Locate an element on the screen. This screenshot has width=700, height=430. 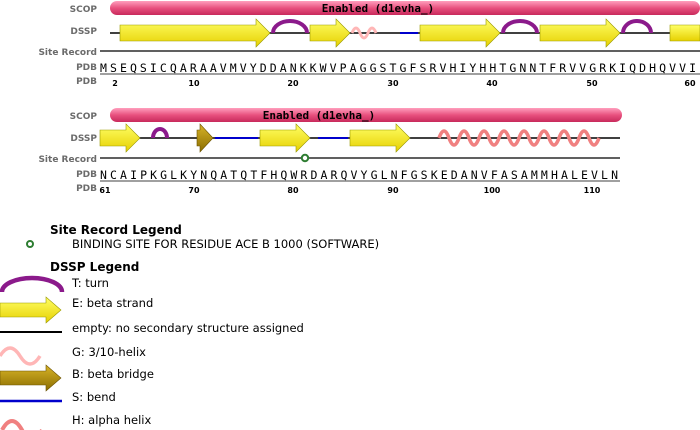
bridge-legend-icon is located at coordinates (31, 378).